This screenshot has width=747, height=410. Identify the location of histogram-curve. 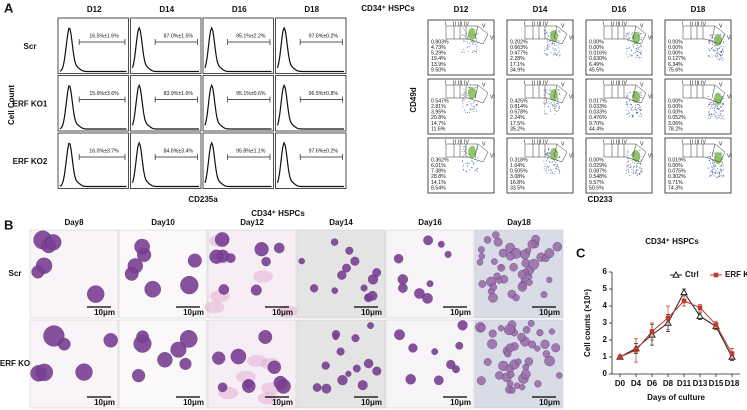
(238, 106).